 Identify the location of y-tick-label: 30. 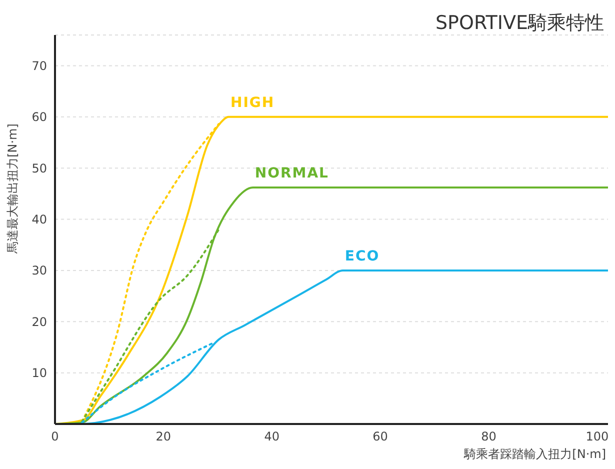
(39, 271).